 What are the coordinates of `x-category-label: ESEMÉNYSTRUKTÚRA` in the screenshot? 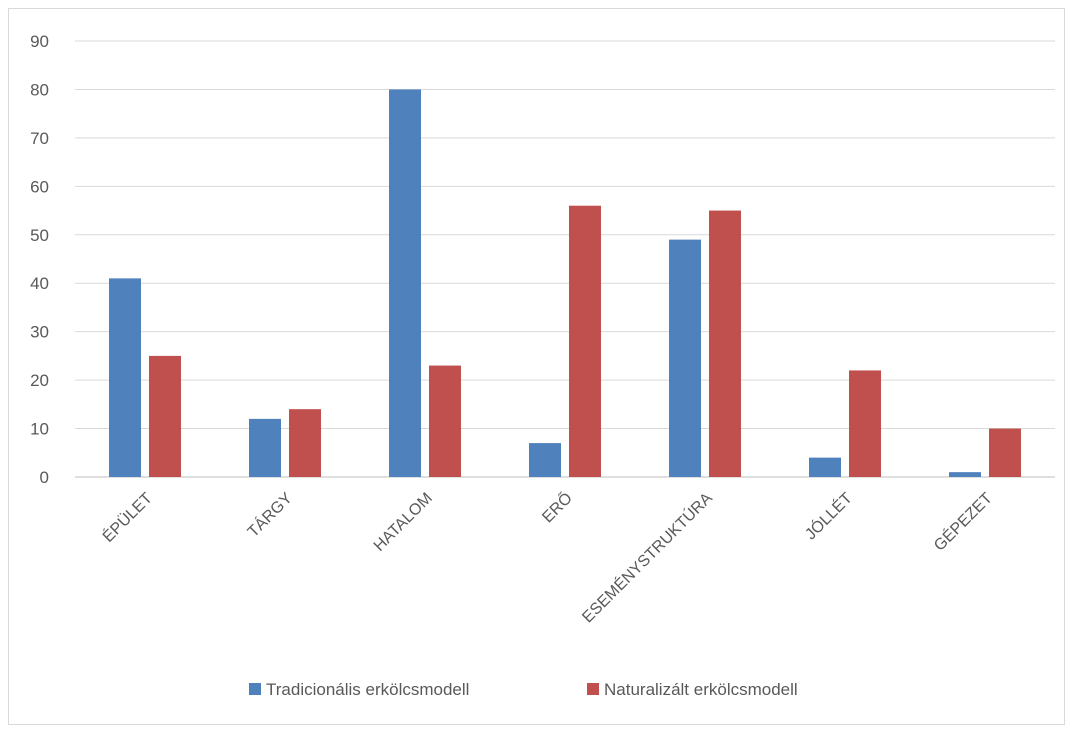 It's located at (647, 557).